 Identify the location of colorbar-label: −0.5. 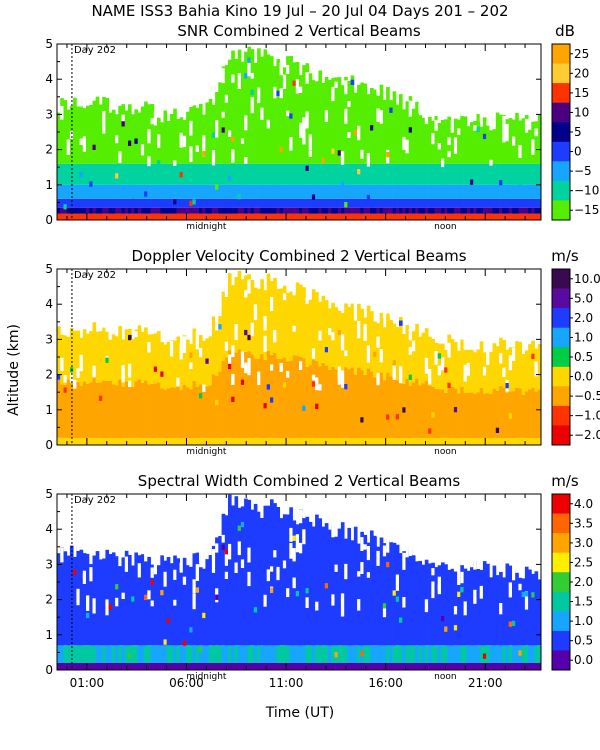
(587, 396).